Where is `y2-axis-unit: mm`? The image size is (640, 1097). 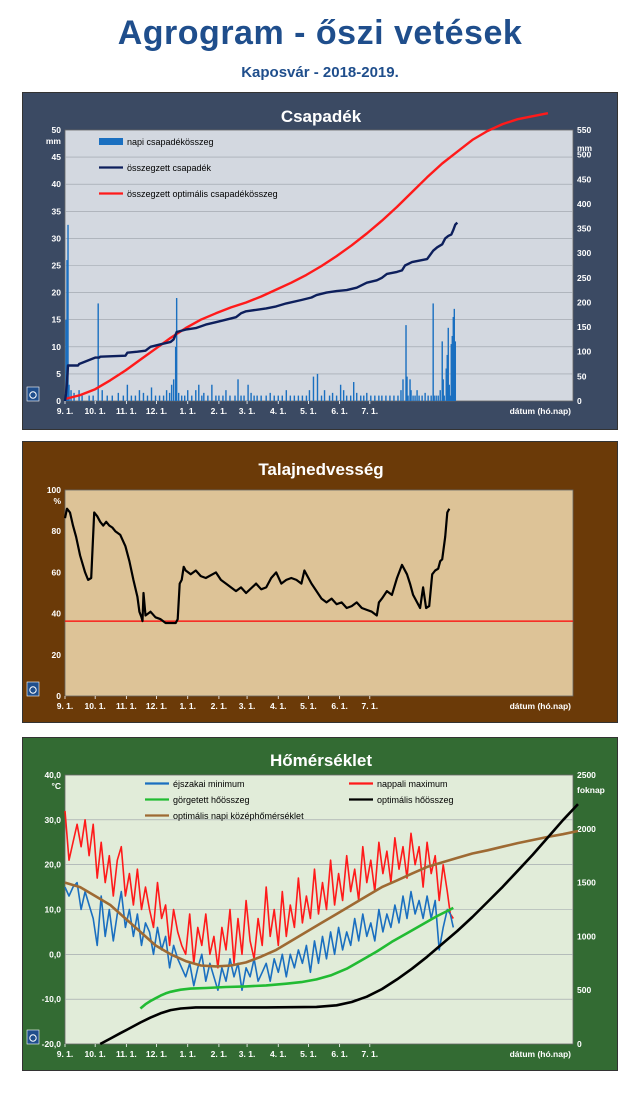
y2-axis-unit: mm is located at coordinates (585, 148).